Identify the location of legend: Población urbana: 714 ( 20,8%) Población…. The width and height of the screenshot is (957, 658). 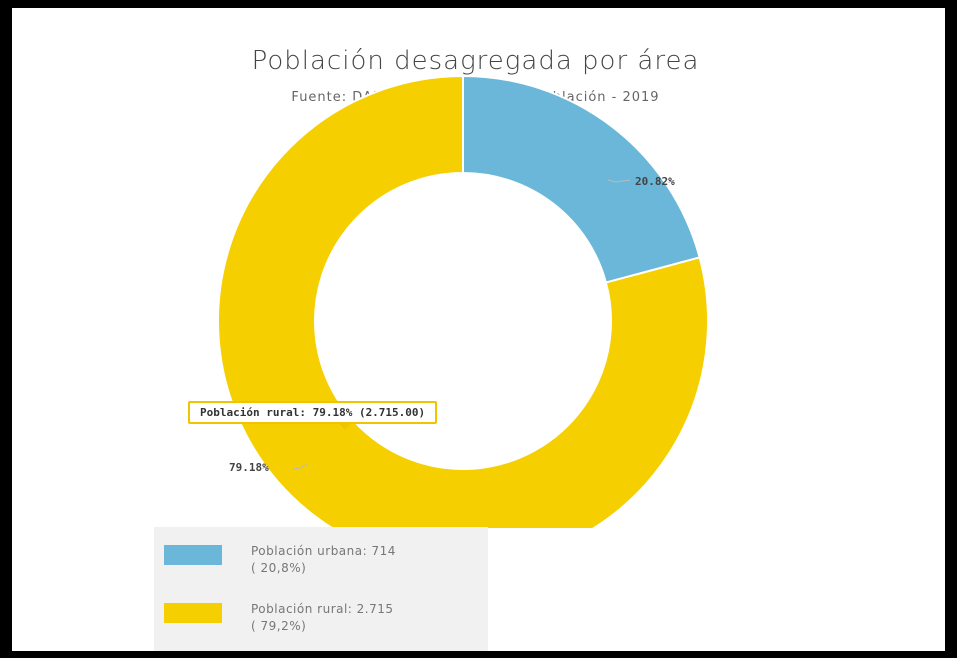
(321, 589).